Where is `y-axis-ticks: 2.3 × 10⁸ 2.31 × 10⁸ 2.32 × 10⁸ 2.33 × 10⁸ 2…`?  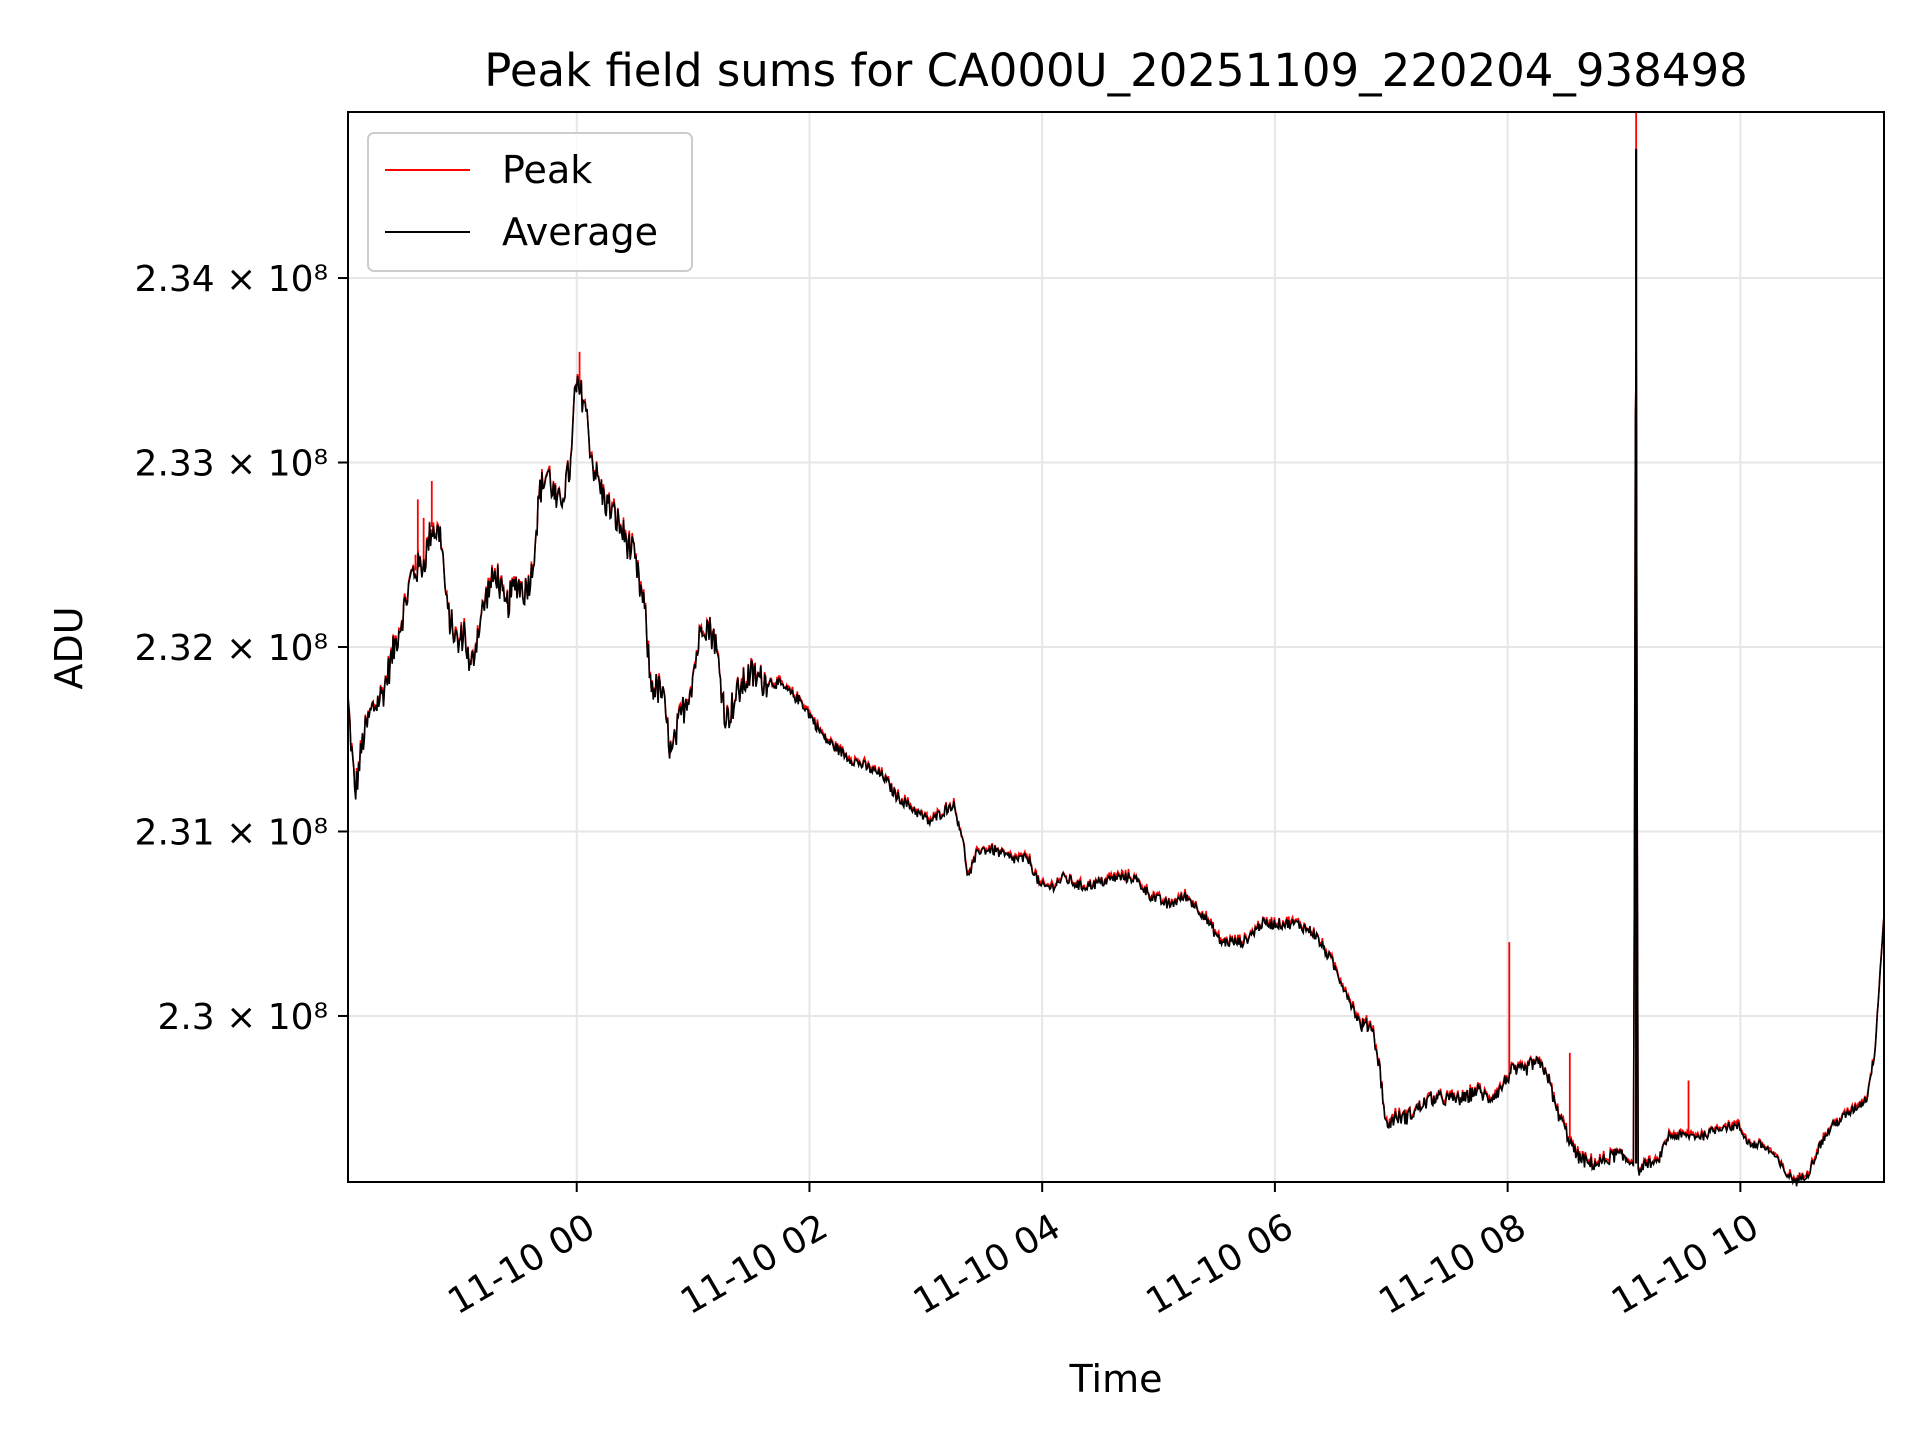
y-axis-ticks: 2.3 × 10⁸ 2.31 × 10⁸ 2.32 × 10⁸ 2.33 × 10⁸ 2… is located at coordinates (241, 648).